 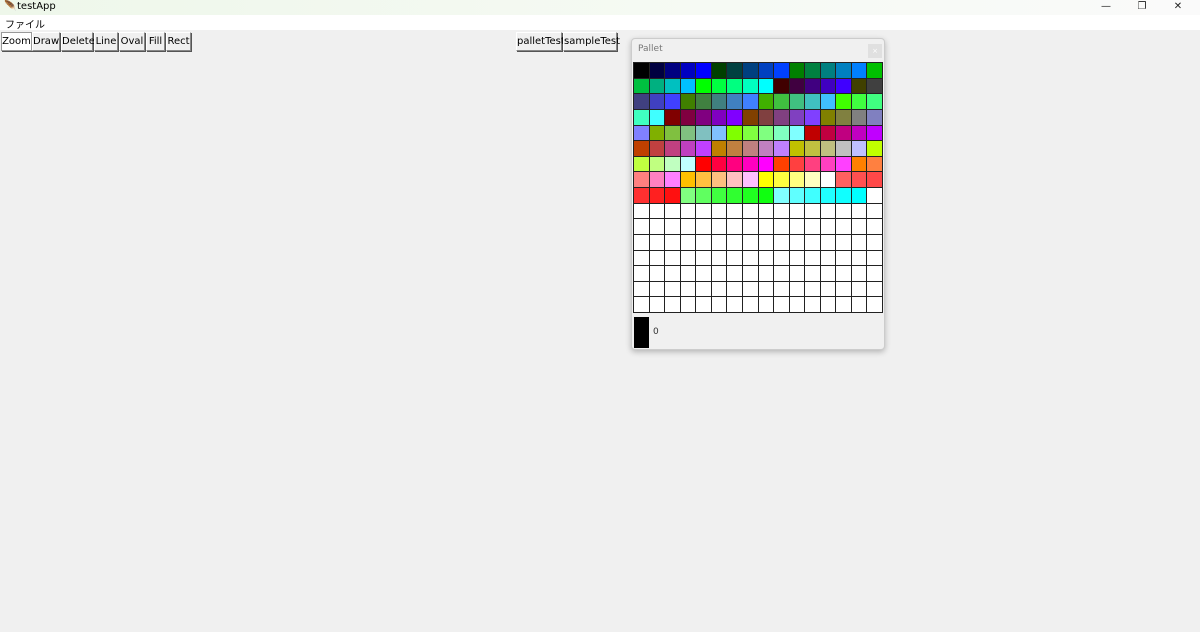 I want to click on tool-draw-button: Draw, so click(x=46, y=41).